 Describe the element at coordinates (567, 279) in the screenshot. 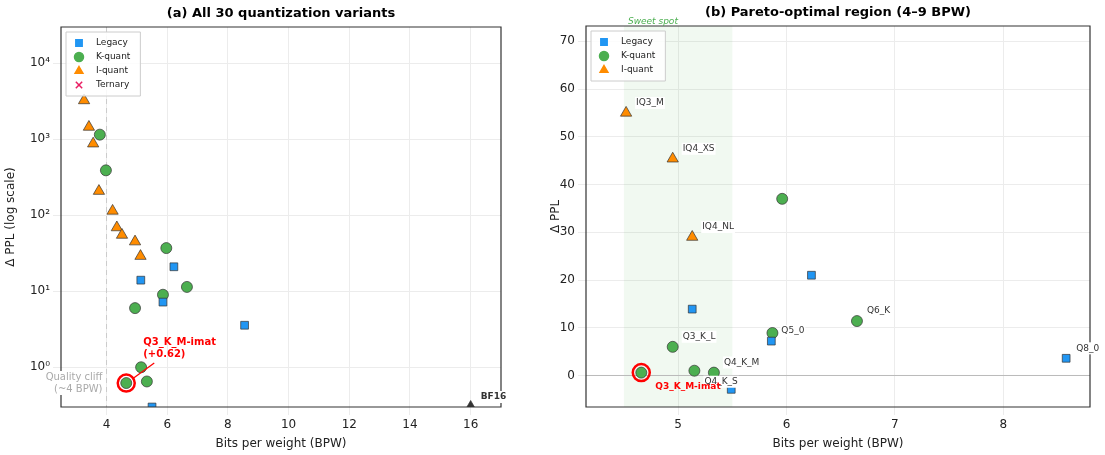

I see `y-tick-label: 20` at that location.